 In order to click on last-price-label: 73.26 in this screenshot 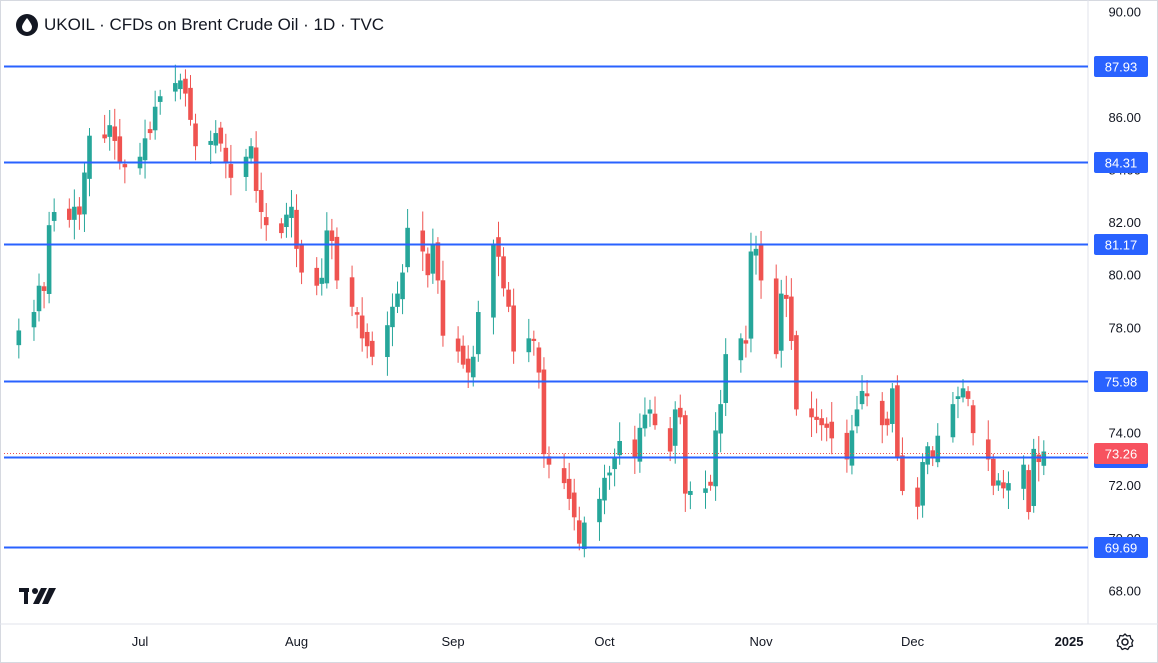, I will do `click(1121, 454)`.